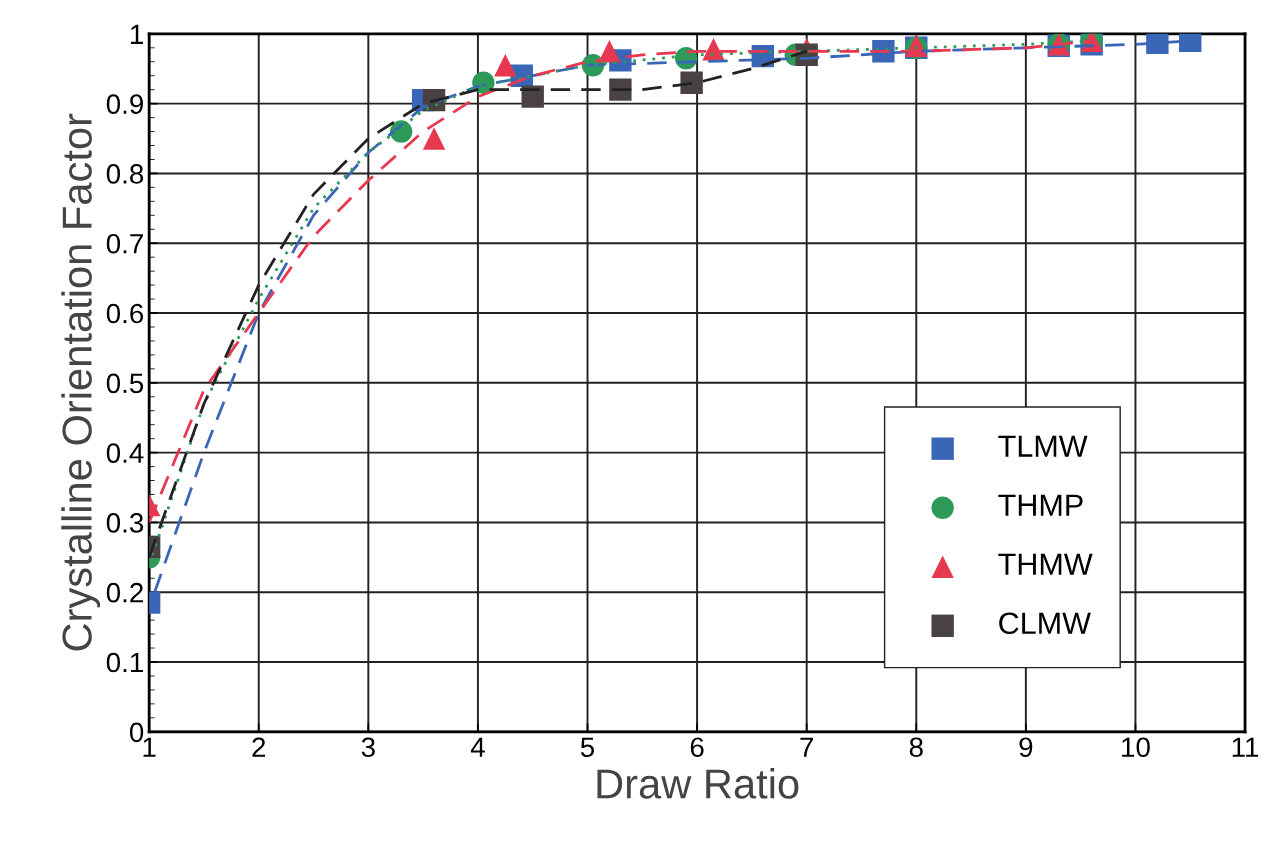 The height and width of the screenshot is (846, 1264). What do you see at coordinates (1136, 747) in the screenshot?
I see `x-tick-label: 10` at bounding box center [1136, 747].